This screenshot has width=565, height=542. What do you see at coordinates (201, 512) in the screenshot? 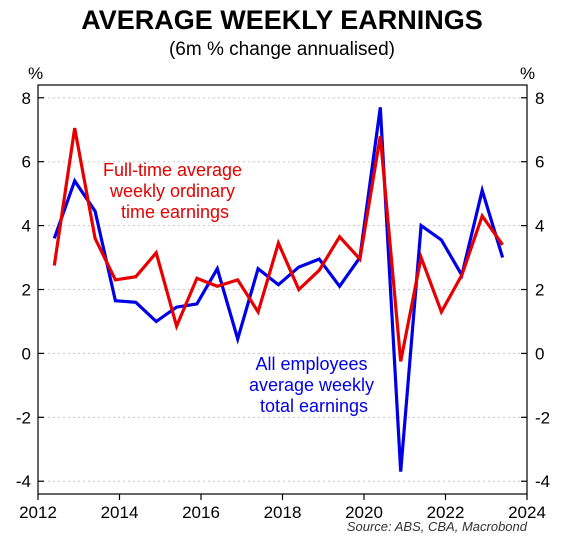
I see `x-tick-label: 2016` at bounding box center [201, 512].